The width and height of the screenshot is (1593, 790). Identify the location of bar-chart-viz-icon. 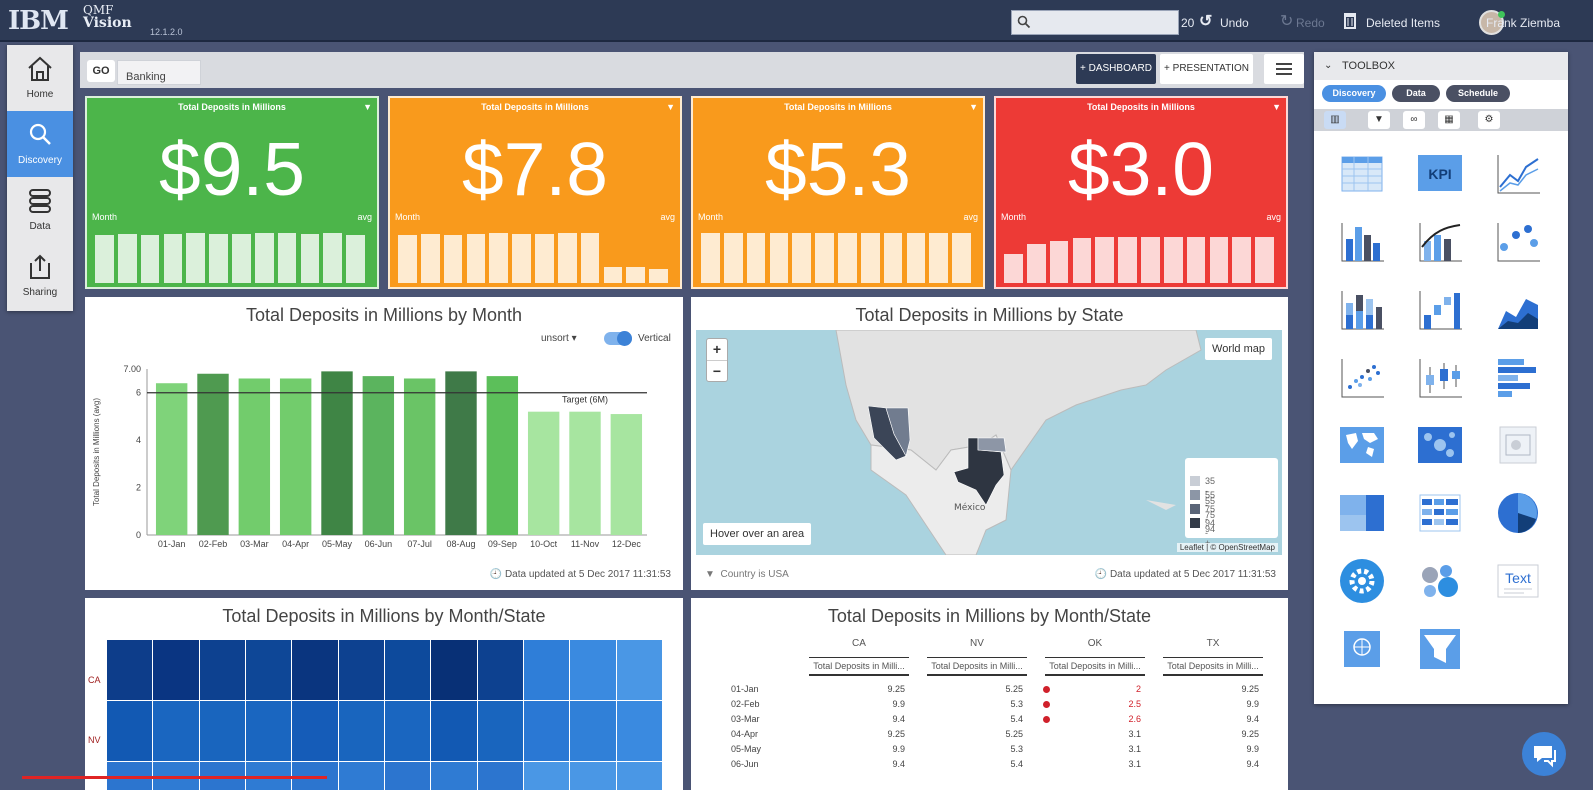
(1362, 241).